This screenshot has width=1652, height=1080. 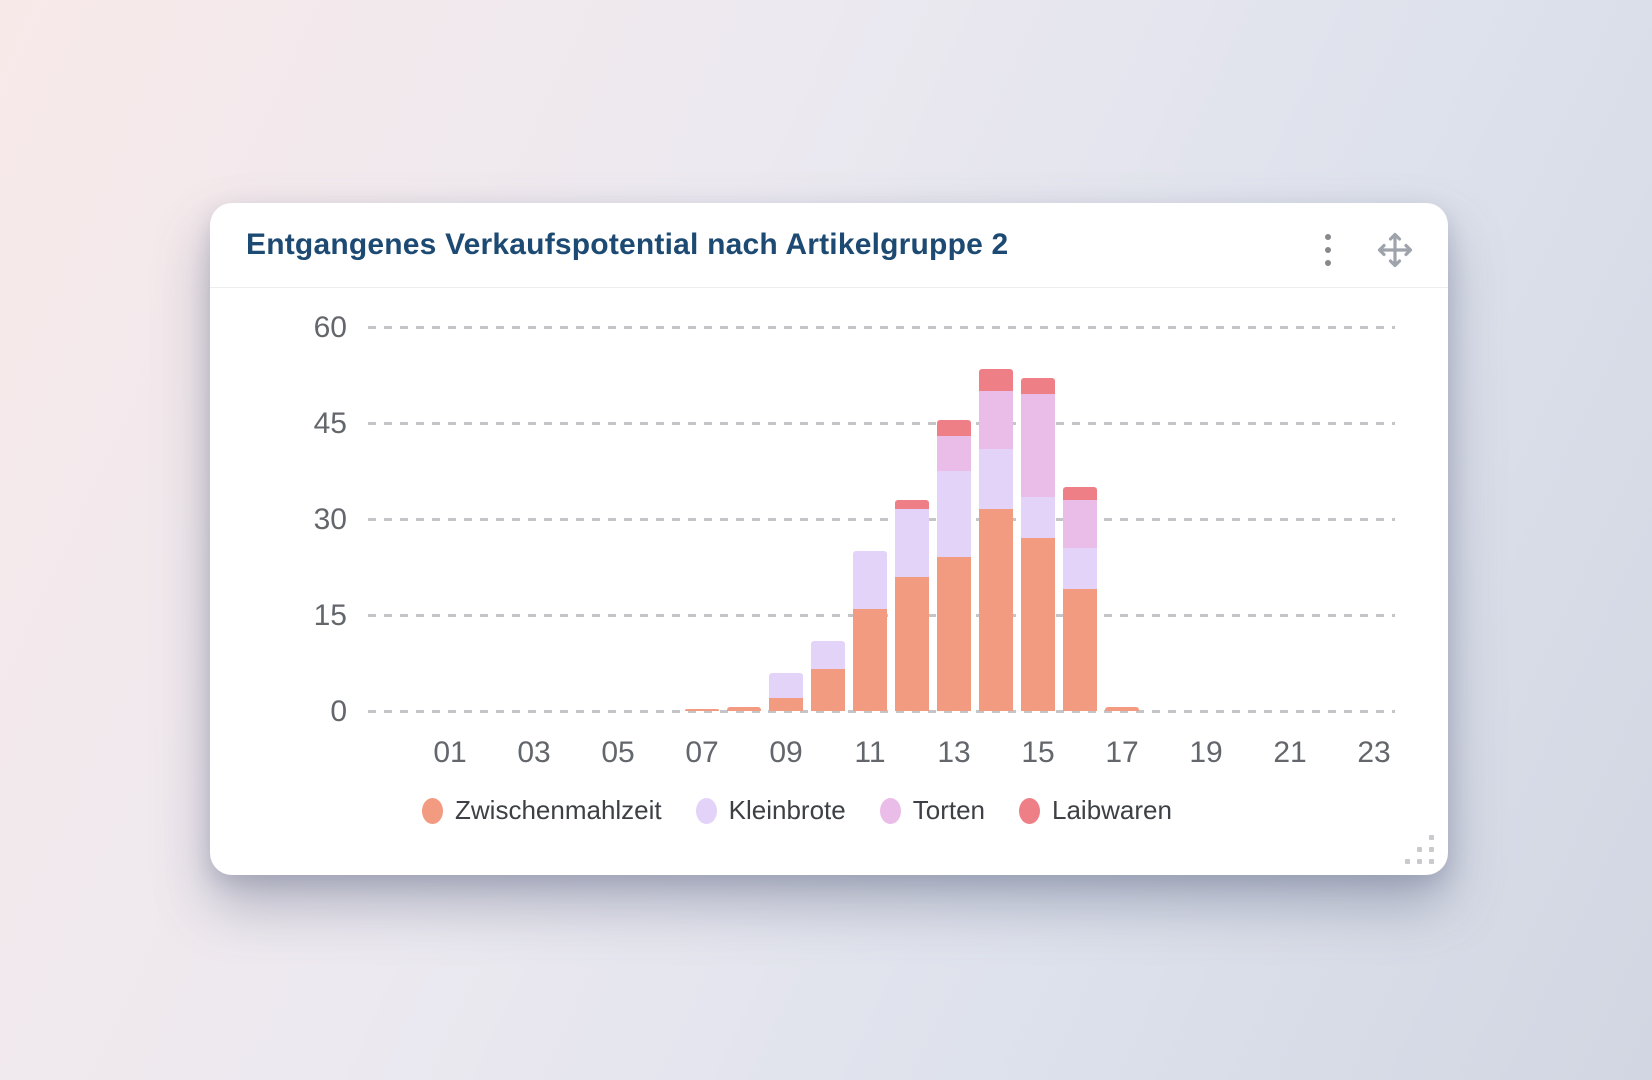 What do you see at coordinates (786, 685) in the screenshot?
I see `bar-09-segment-kleinbrote` at bounding box center [786, 685].